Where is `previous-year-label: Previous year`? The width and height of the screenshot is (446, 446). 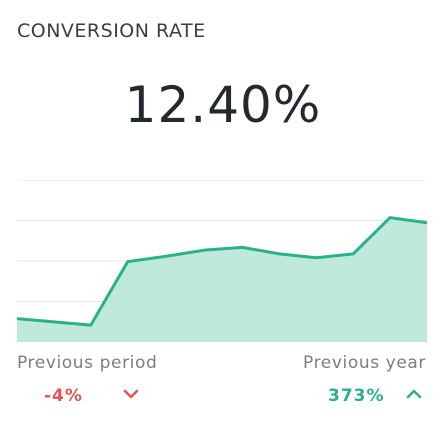
previous-year-label: Previous year is located at coordinates (364, 363).